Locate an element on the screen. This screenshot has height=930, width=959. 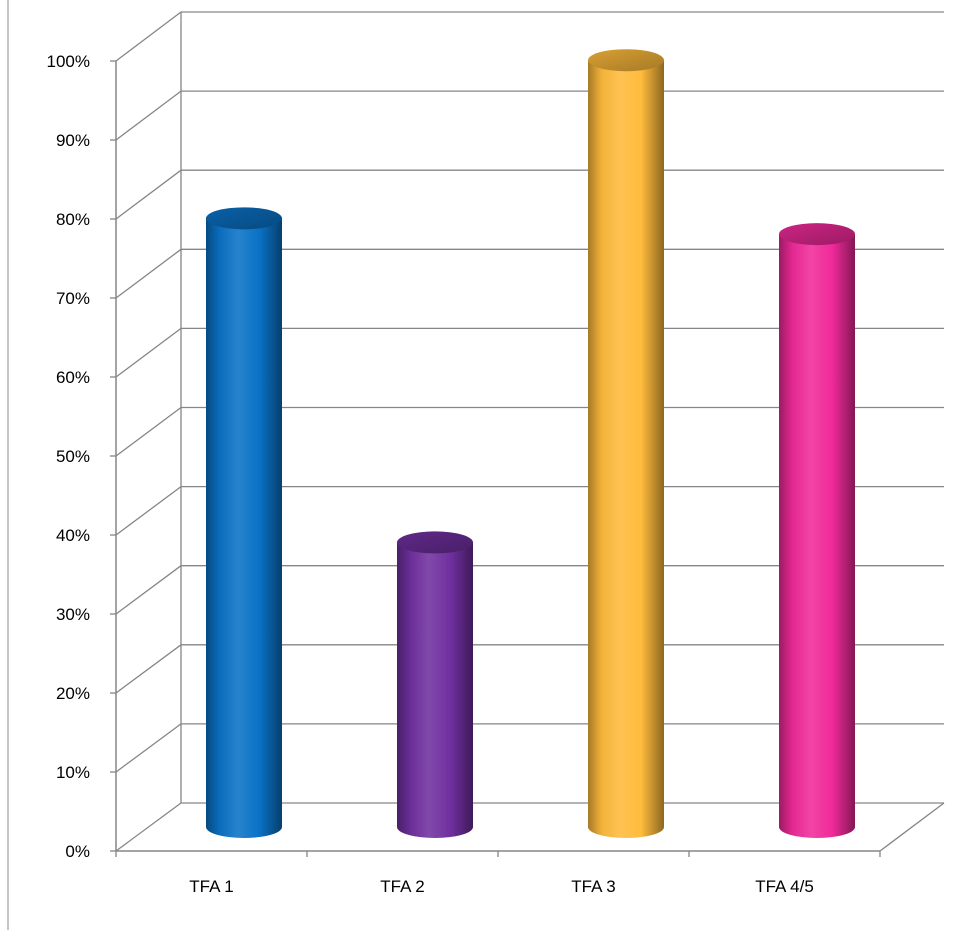
y-tick-label: 70% is located at coordinates (73, 298).